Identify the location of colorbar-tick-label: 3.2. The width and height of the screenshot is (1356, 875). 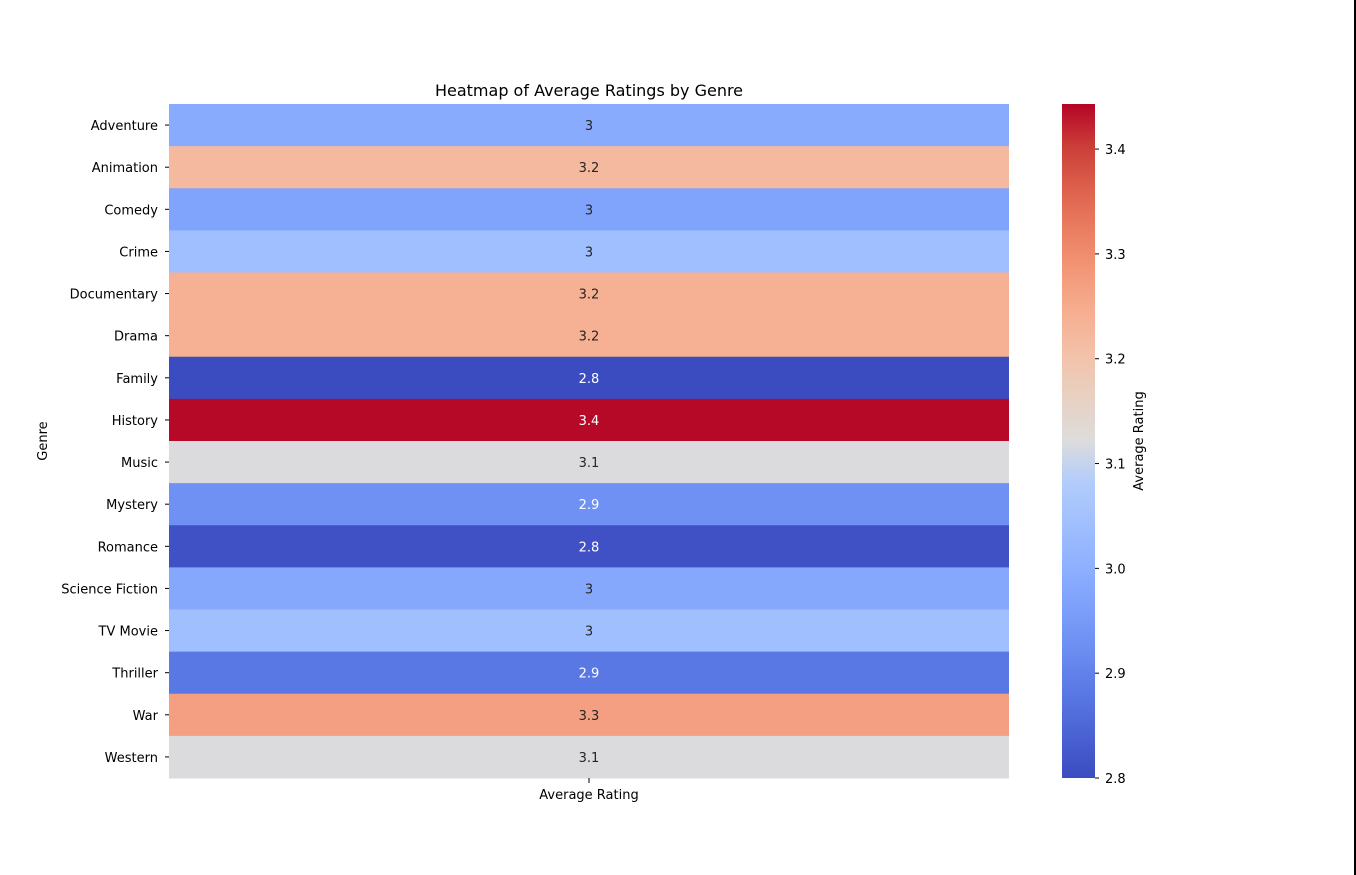
(1115, 360).